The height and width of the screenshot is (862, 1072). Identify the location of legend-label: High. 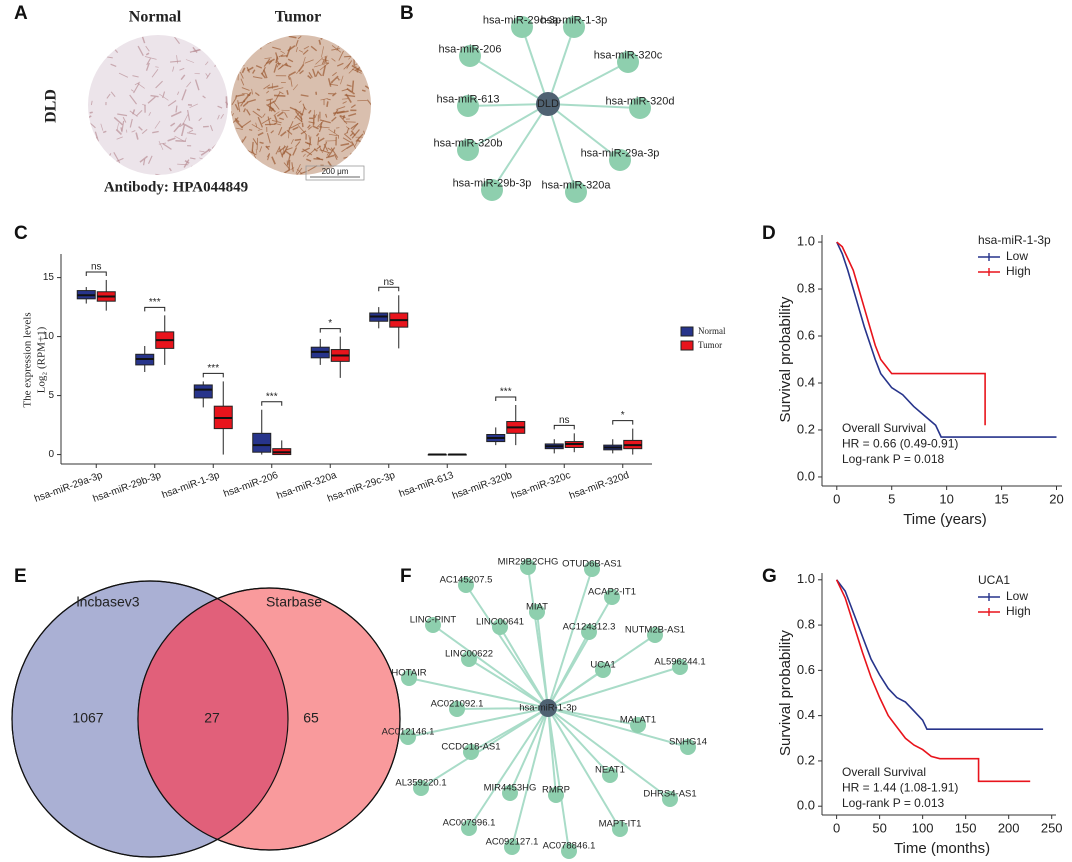
(1018, 611).